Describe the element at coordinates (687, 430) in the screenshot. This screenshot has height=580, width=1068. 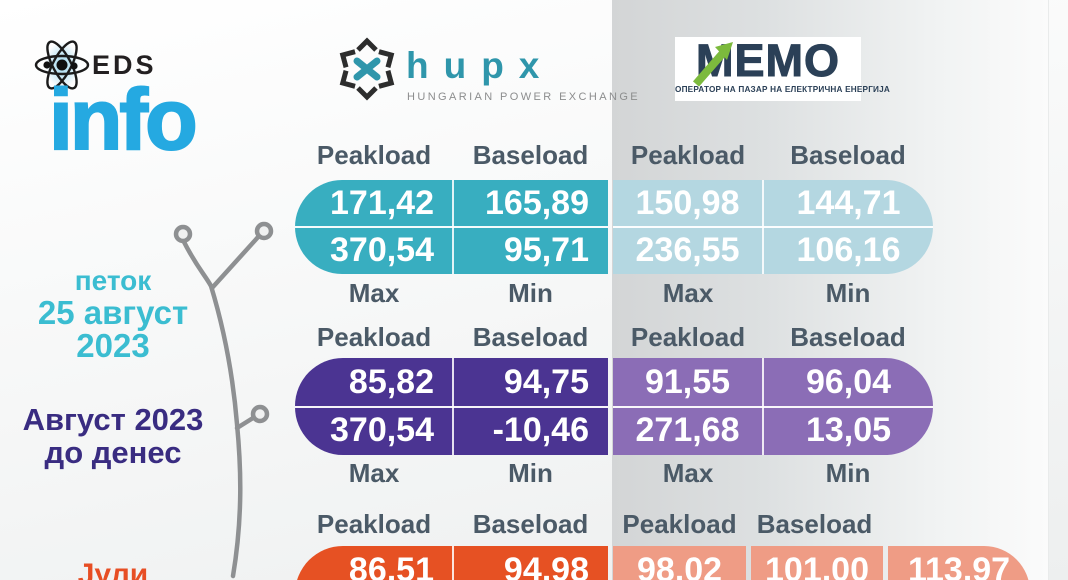
I see `memo-max-value: 271,68` at that location.